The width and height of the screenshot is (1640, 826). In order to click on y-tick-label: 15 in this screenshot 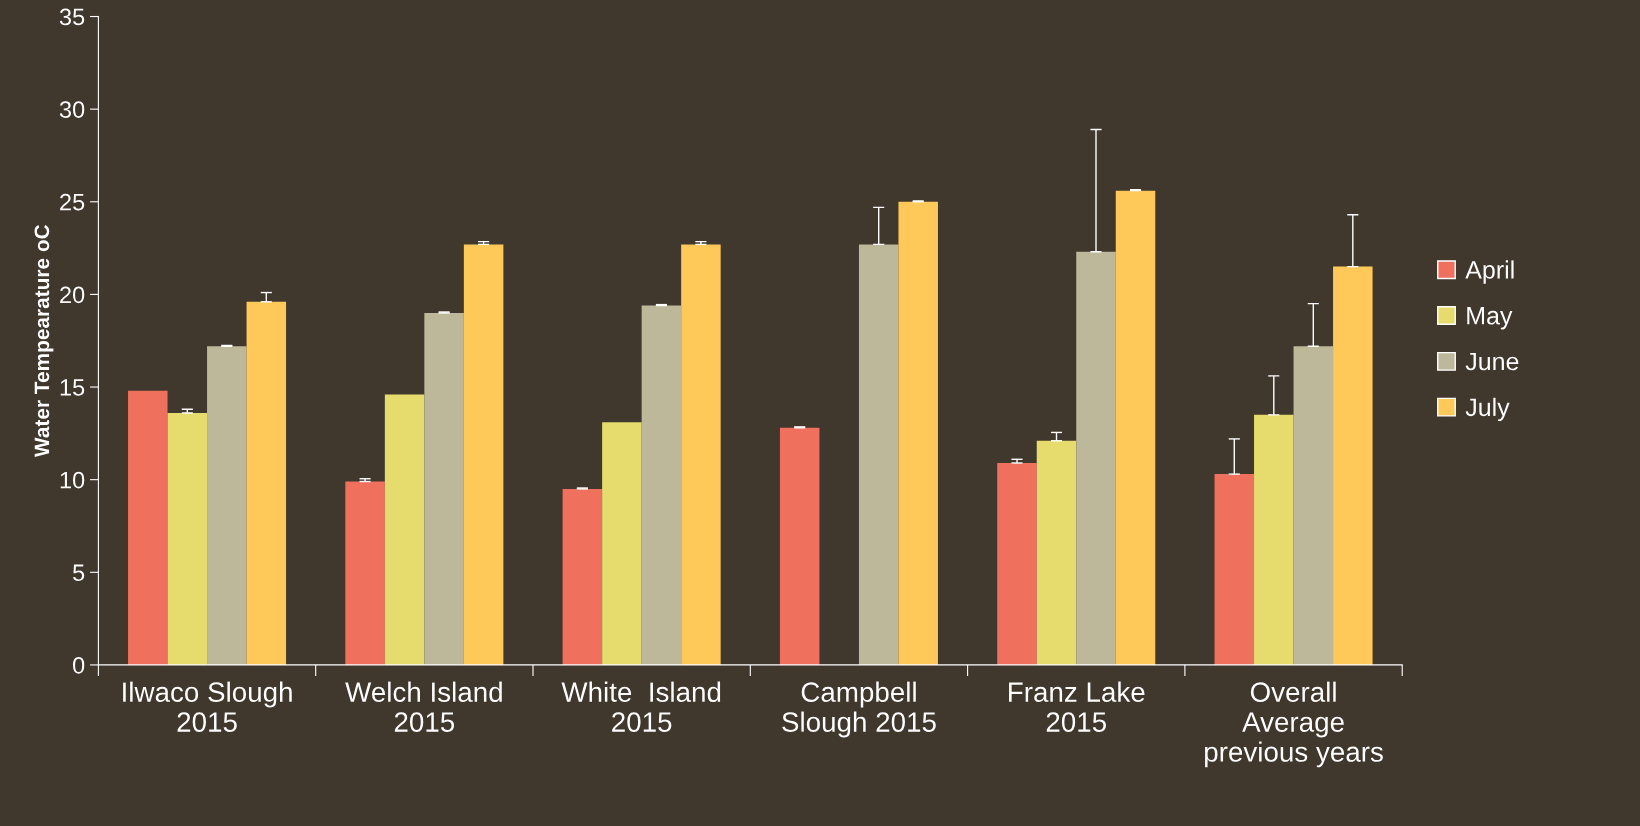, I will do `click(72, 387)`.